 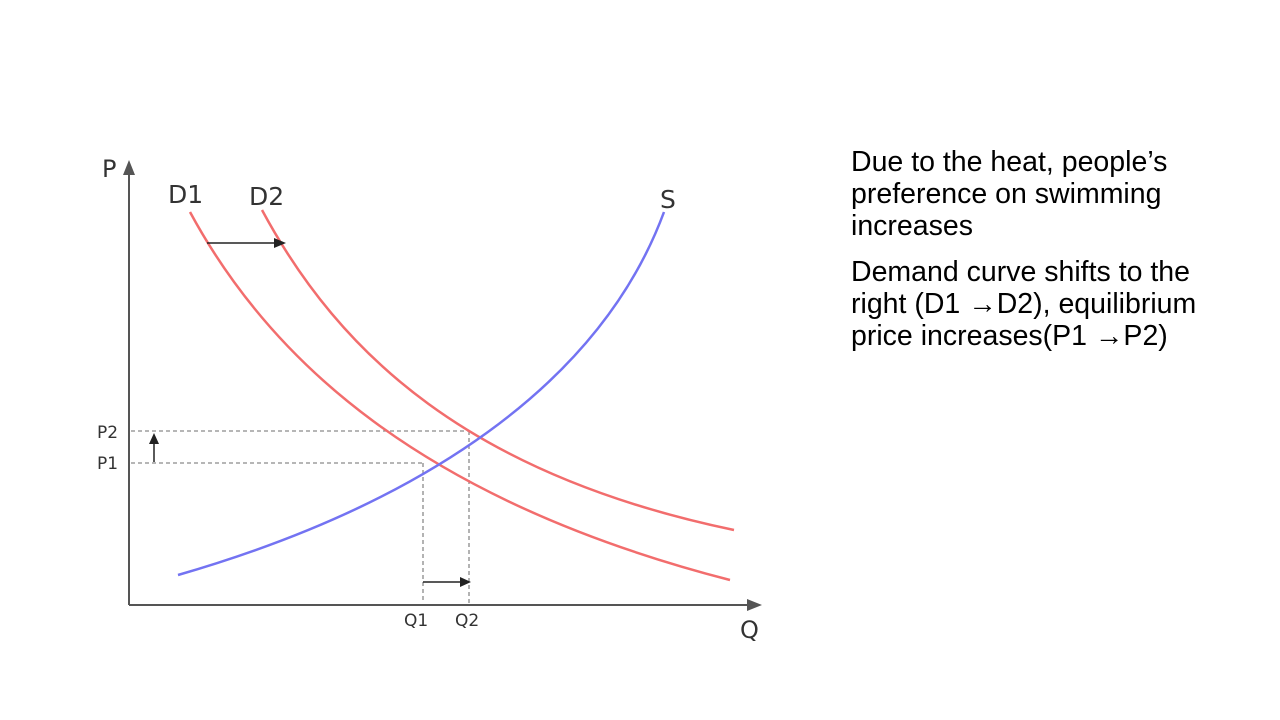 I want to click on quantity-shift-arrowhead, so click(x=465, y=582).